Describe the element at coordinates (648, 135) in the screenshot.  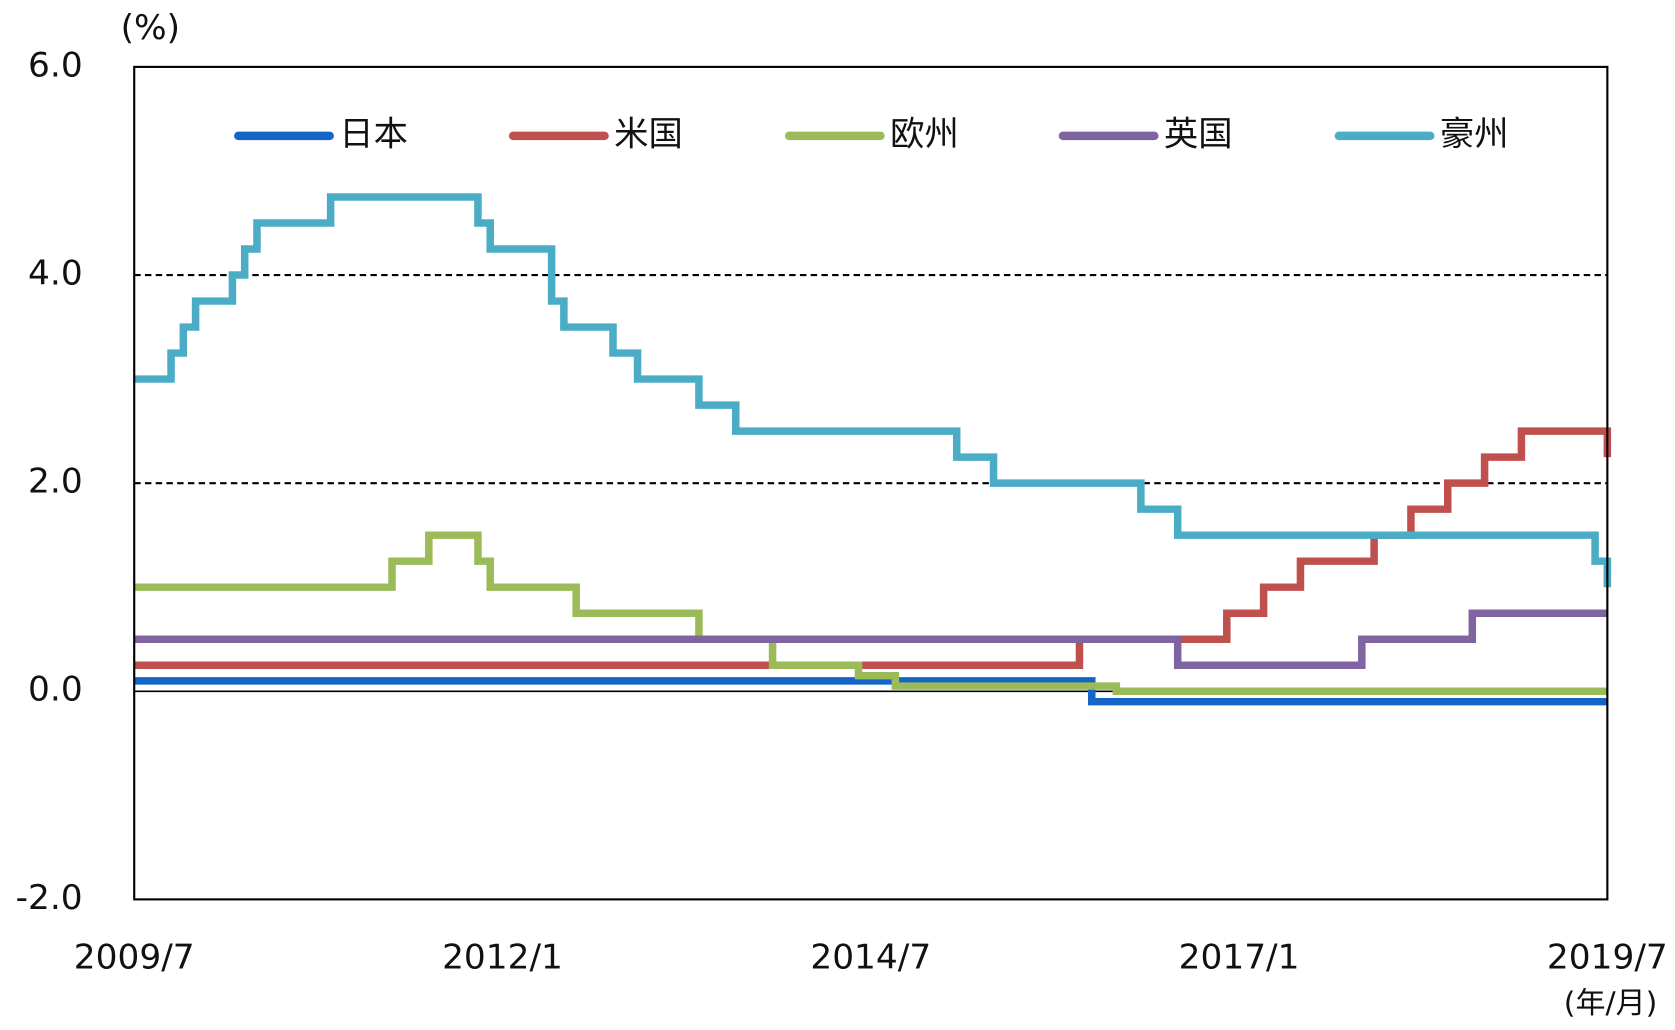
I see `legend-label: 米国` at that location.